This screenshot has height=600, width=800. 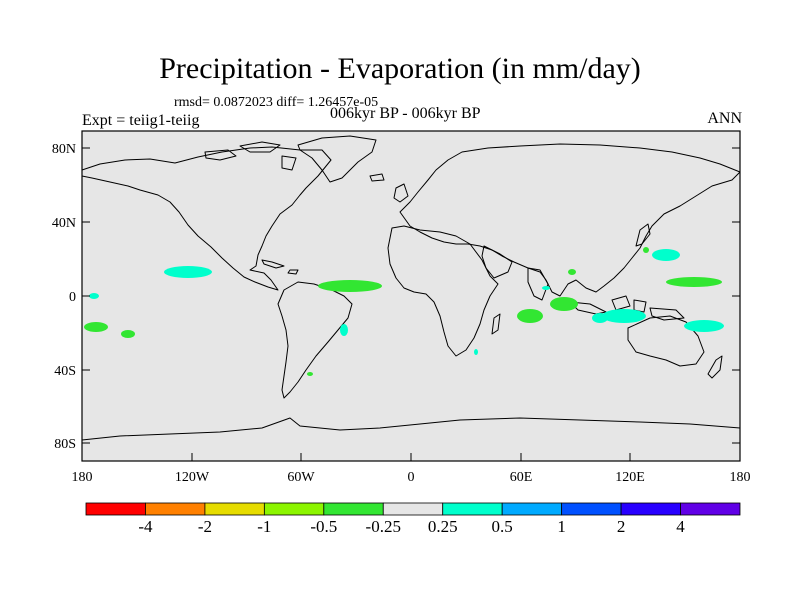 I want to click on coast-south-america, so click(x=315, y=340).